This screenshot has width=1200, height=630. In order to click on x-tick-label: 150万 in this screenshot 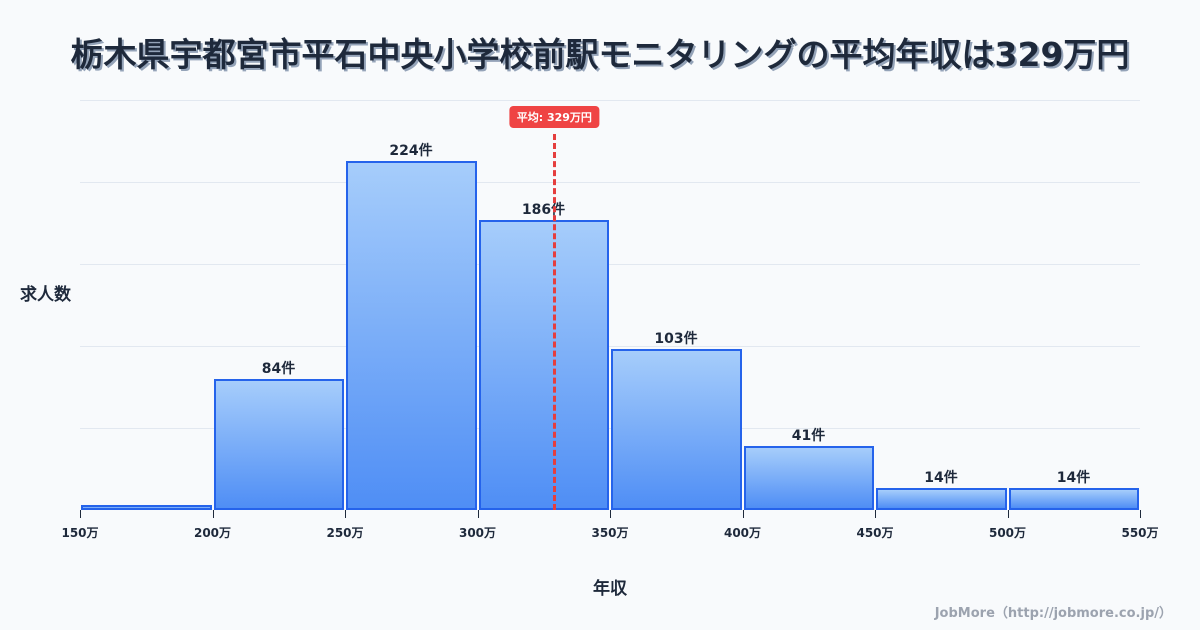, I will do `click(80, 533)`.